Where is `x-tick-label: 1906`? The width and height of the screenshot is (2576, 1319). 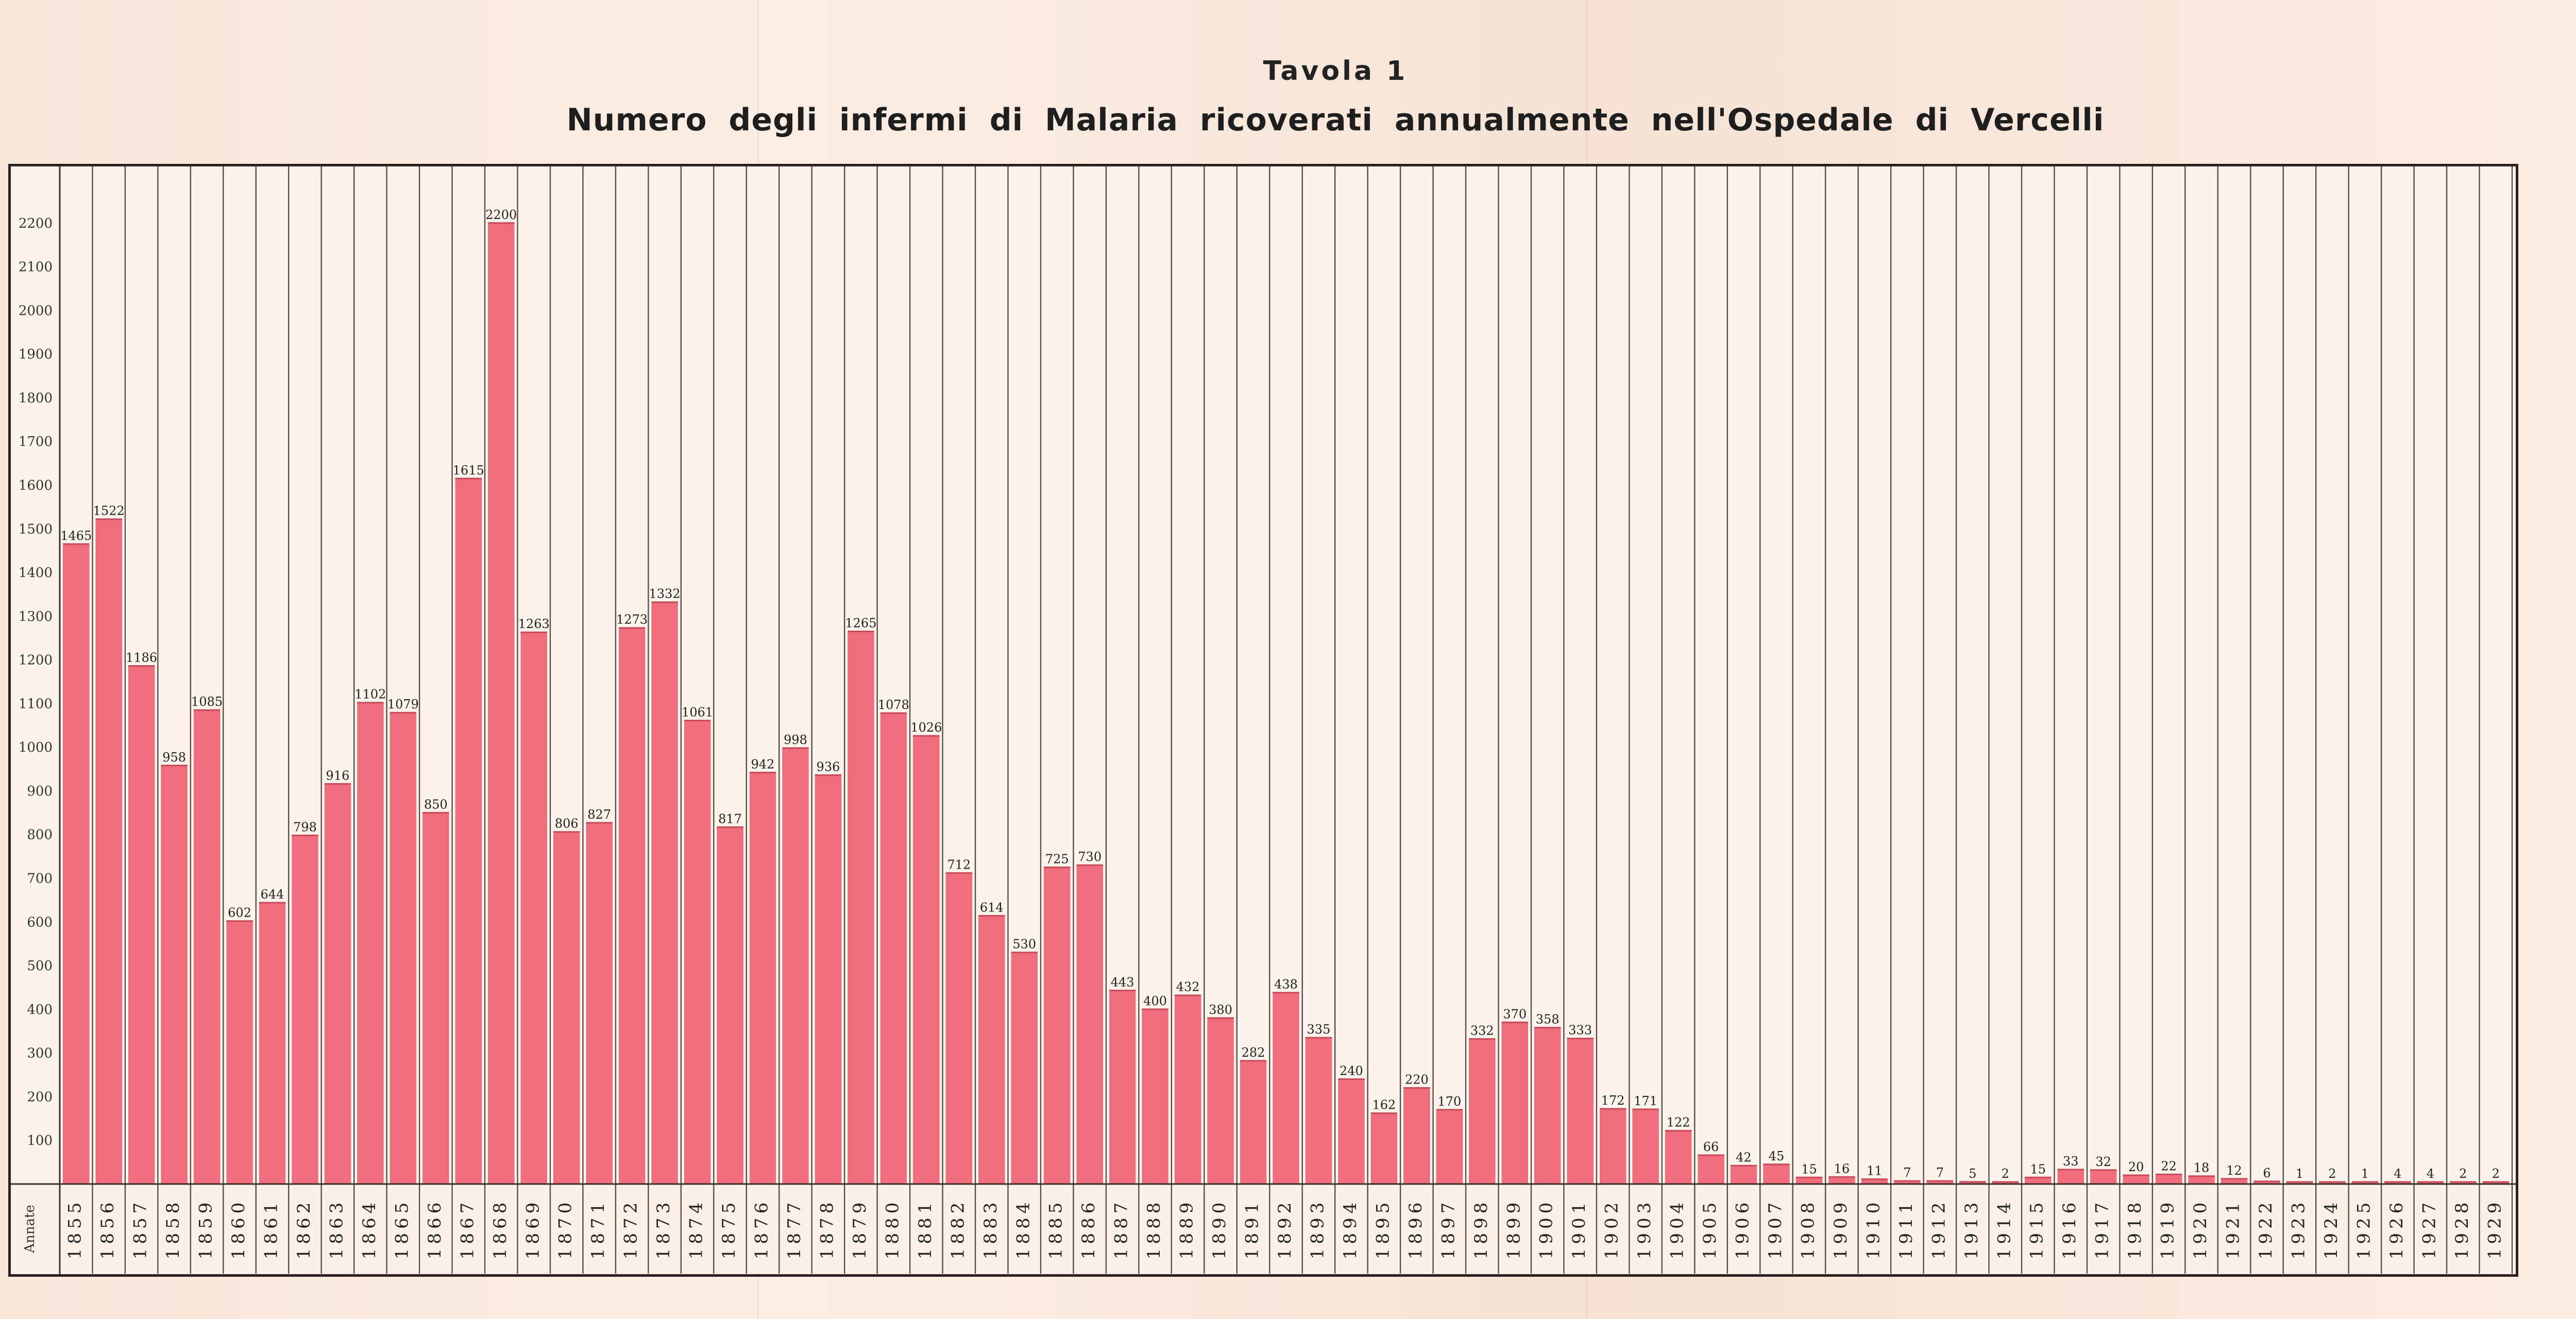
x-tick-label: 1906 is located at coordinates (1743, 1229).